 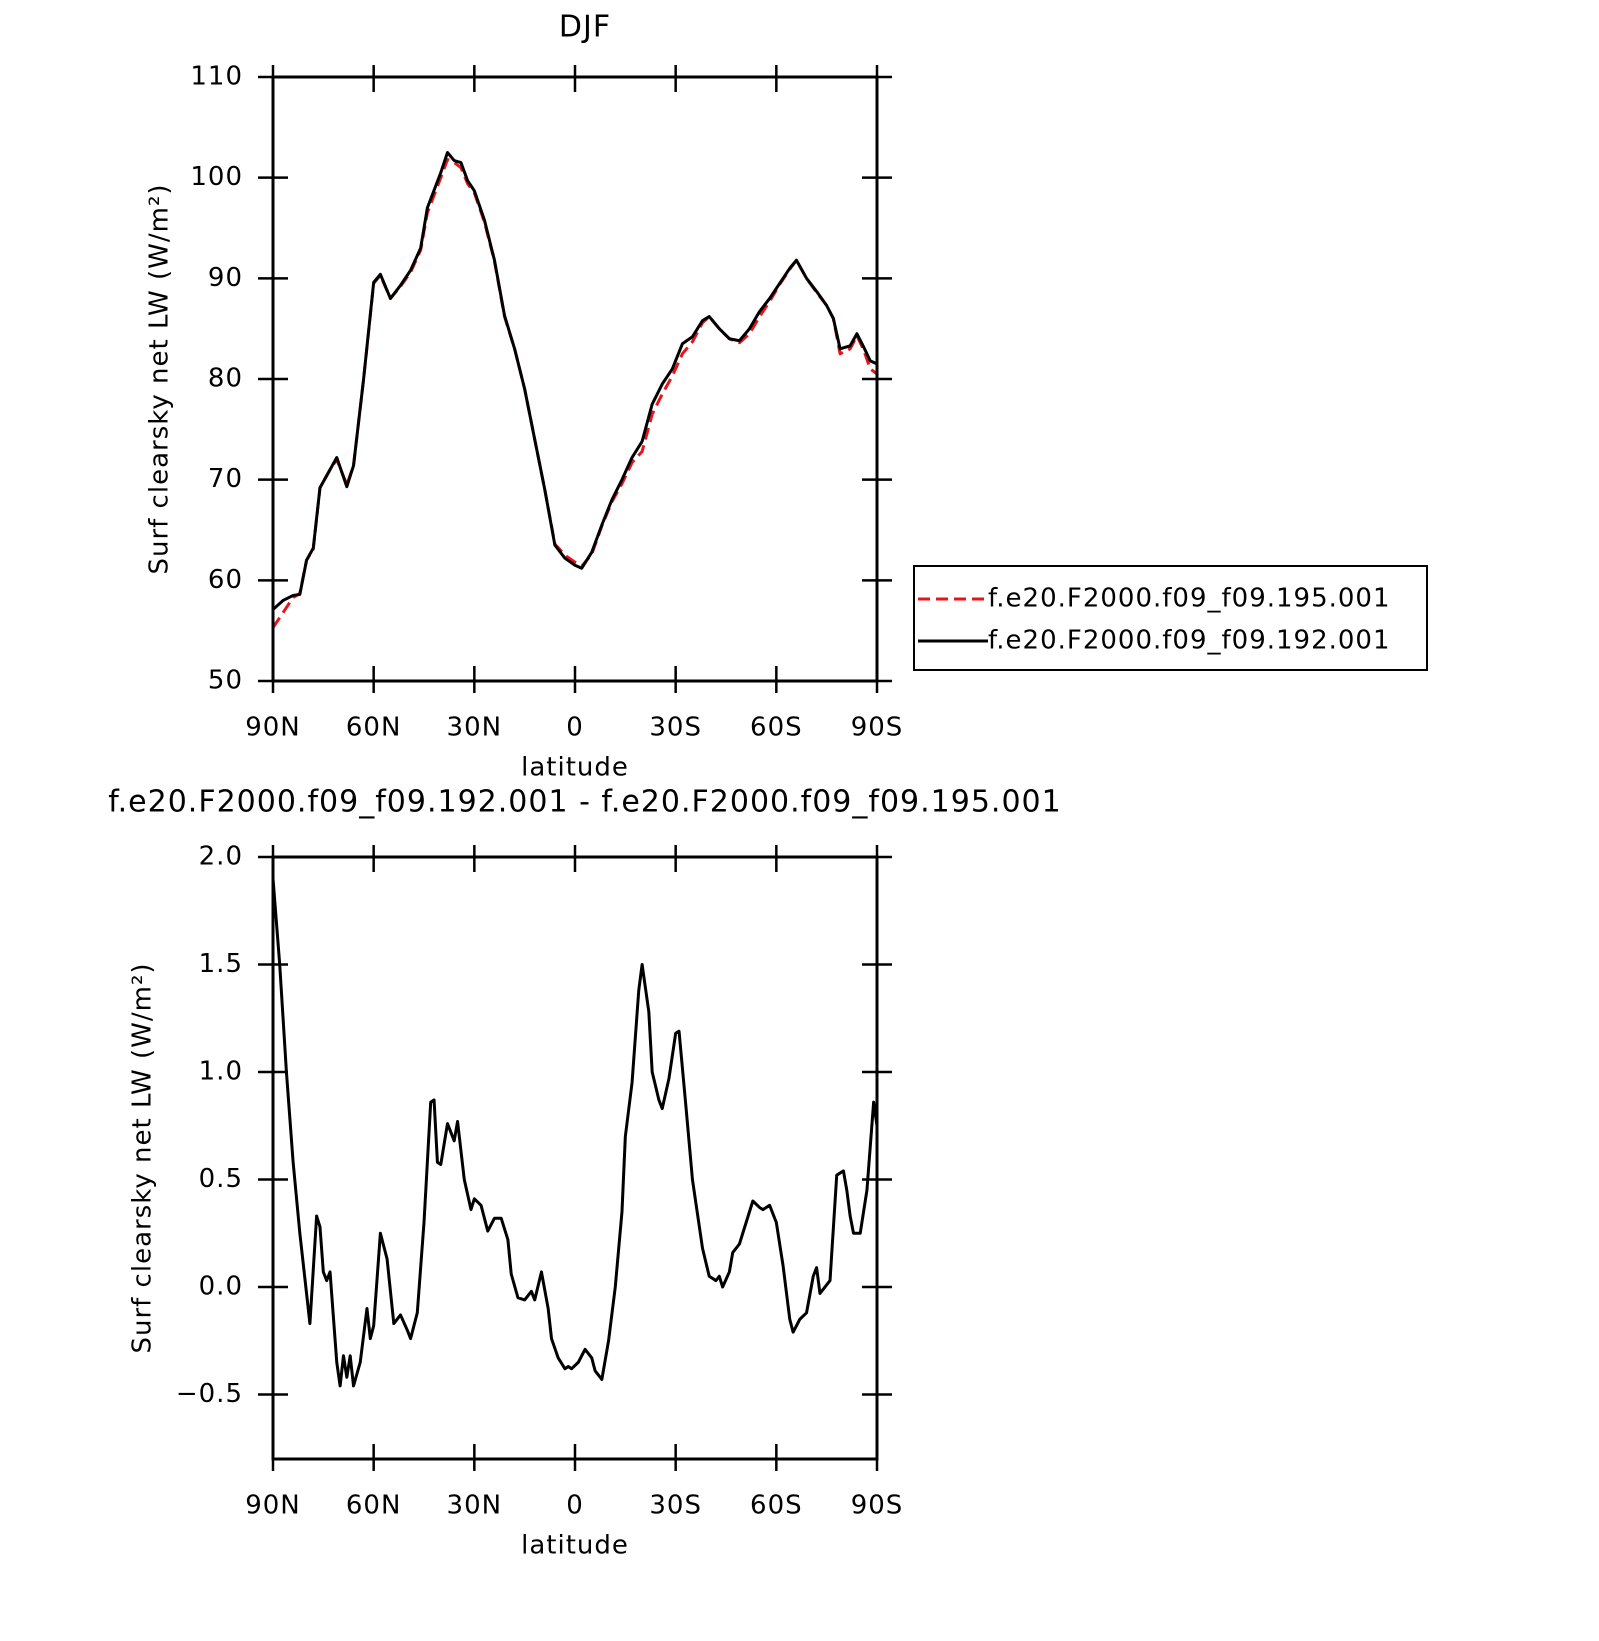 What do you see at coordinates (221, 1287) in the screenshot?
I see `y-tick-label: 0.0` at bounding box center [221, 1287].